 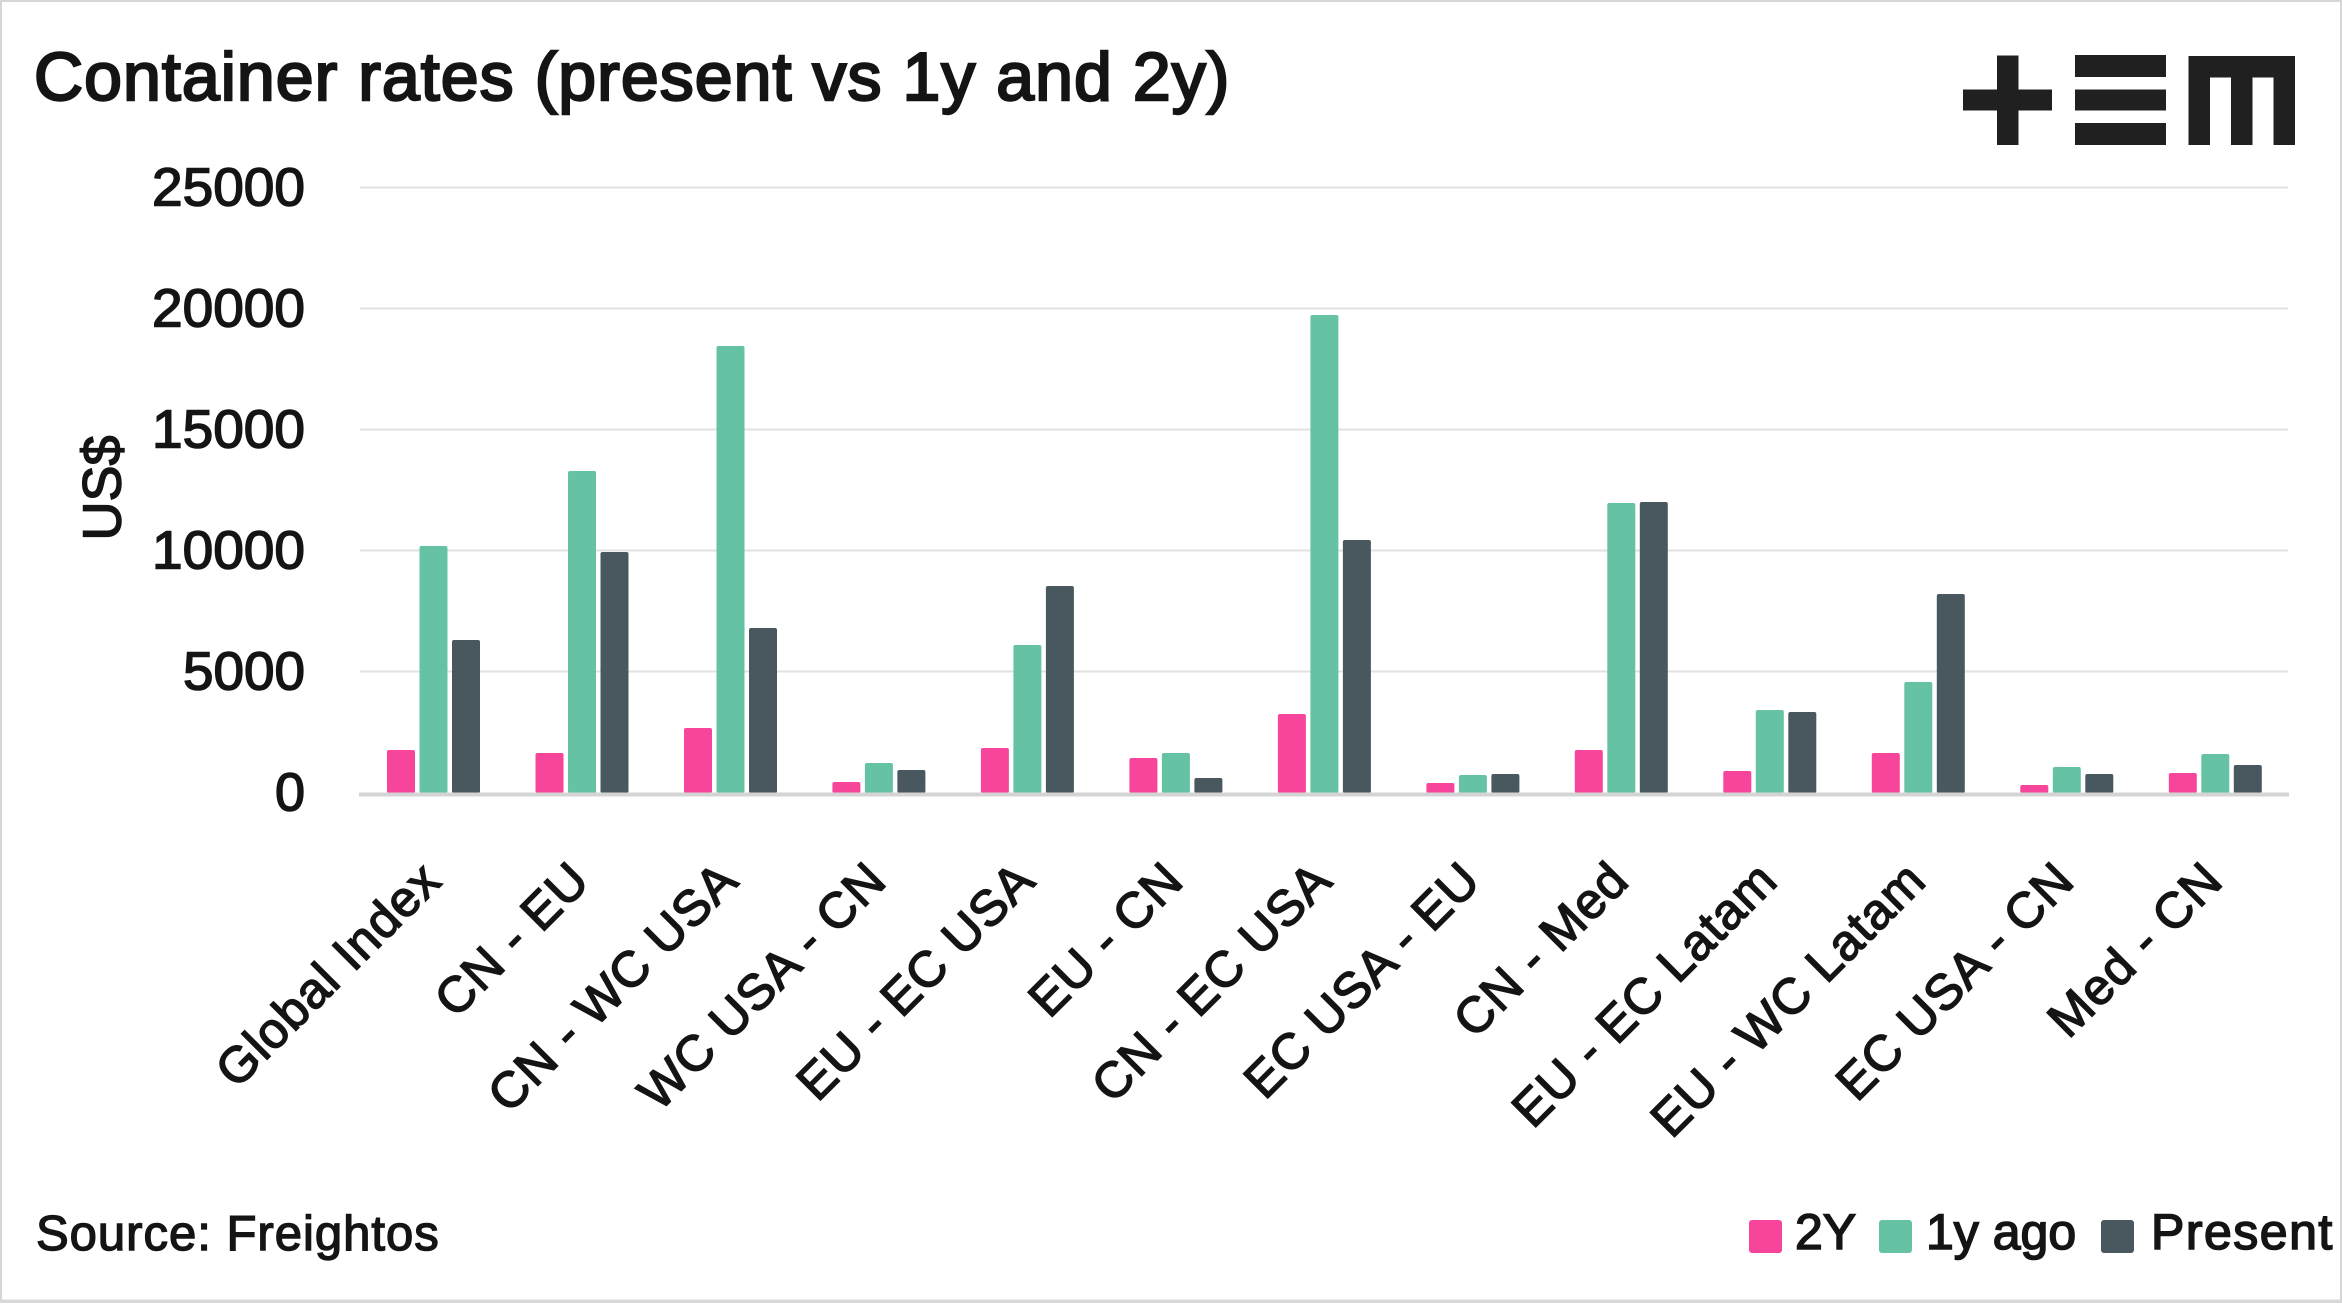 What do you see at coordinates (228, 309) in the screenshot?
I see `svg-text: 20000` at bounding box center [228, 309].